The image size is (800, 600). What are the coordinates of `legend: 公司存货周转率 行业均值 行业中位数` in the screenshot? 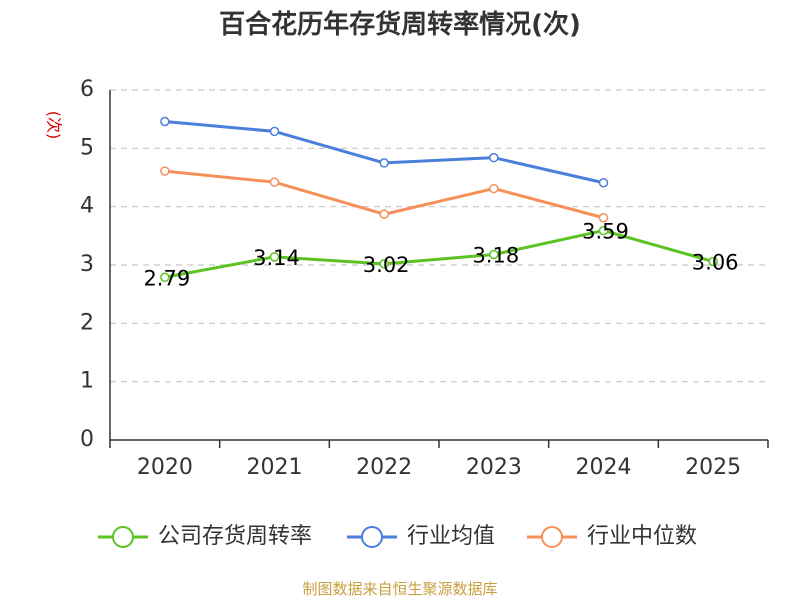 It's located at (397, 536).